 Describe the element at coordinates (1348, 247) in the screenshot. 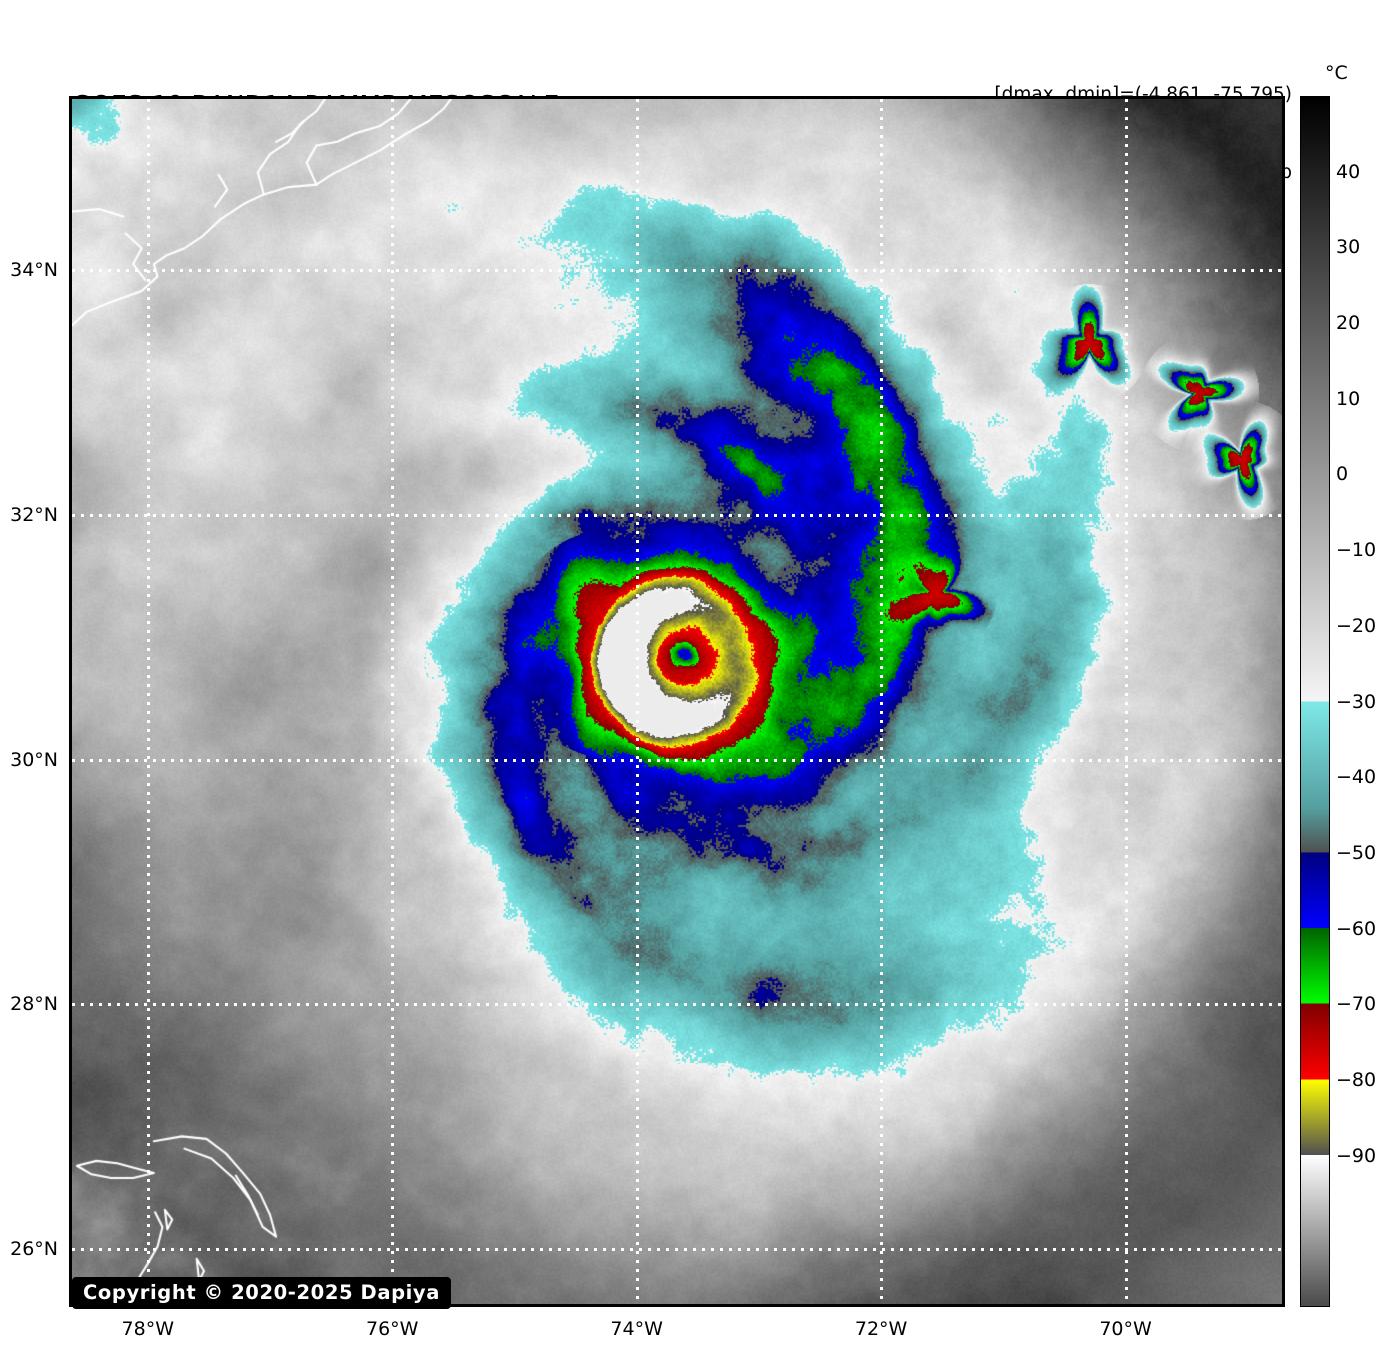

I see `colorbar-tick-label: 30` at that location.